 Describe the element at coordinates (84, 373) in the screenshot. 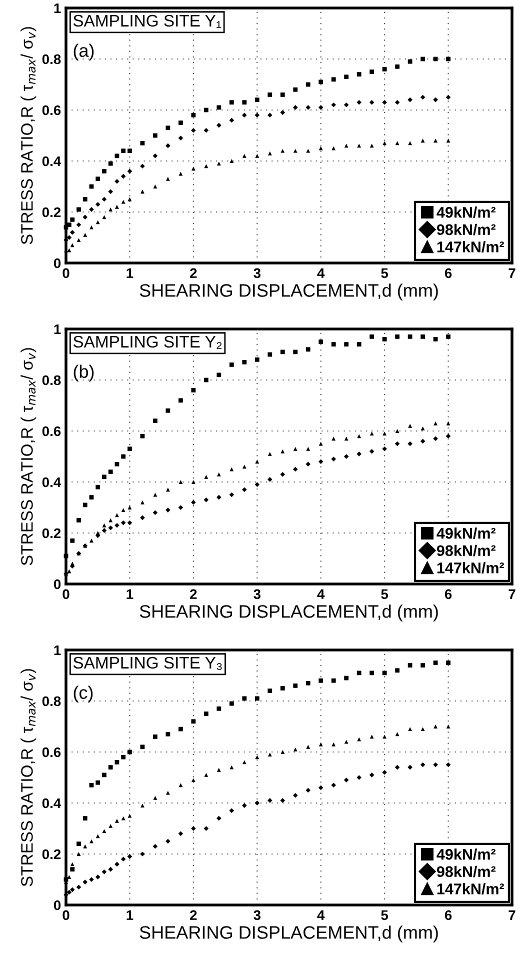

I see `annotation: (b)` at that location.